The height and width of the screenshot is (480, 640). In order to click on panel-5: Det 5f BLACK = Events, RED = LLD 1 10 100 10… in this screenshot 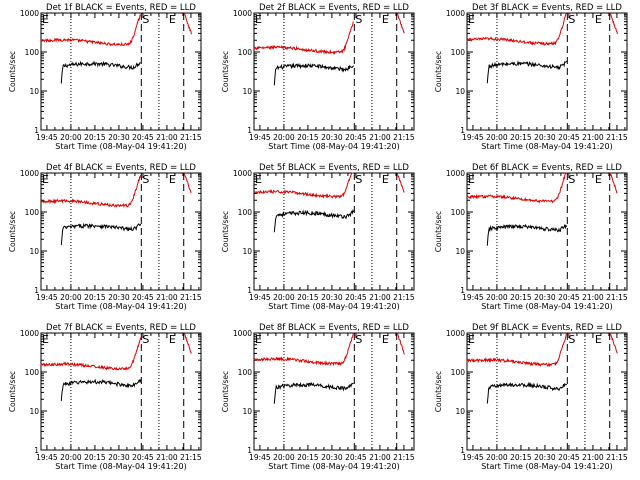, I will do `click(318, 237)`.